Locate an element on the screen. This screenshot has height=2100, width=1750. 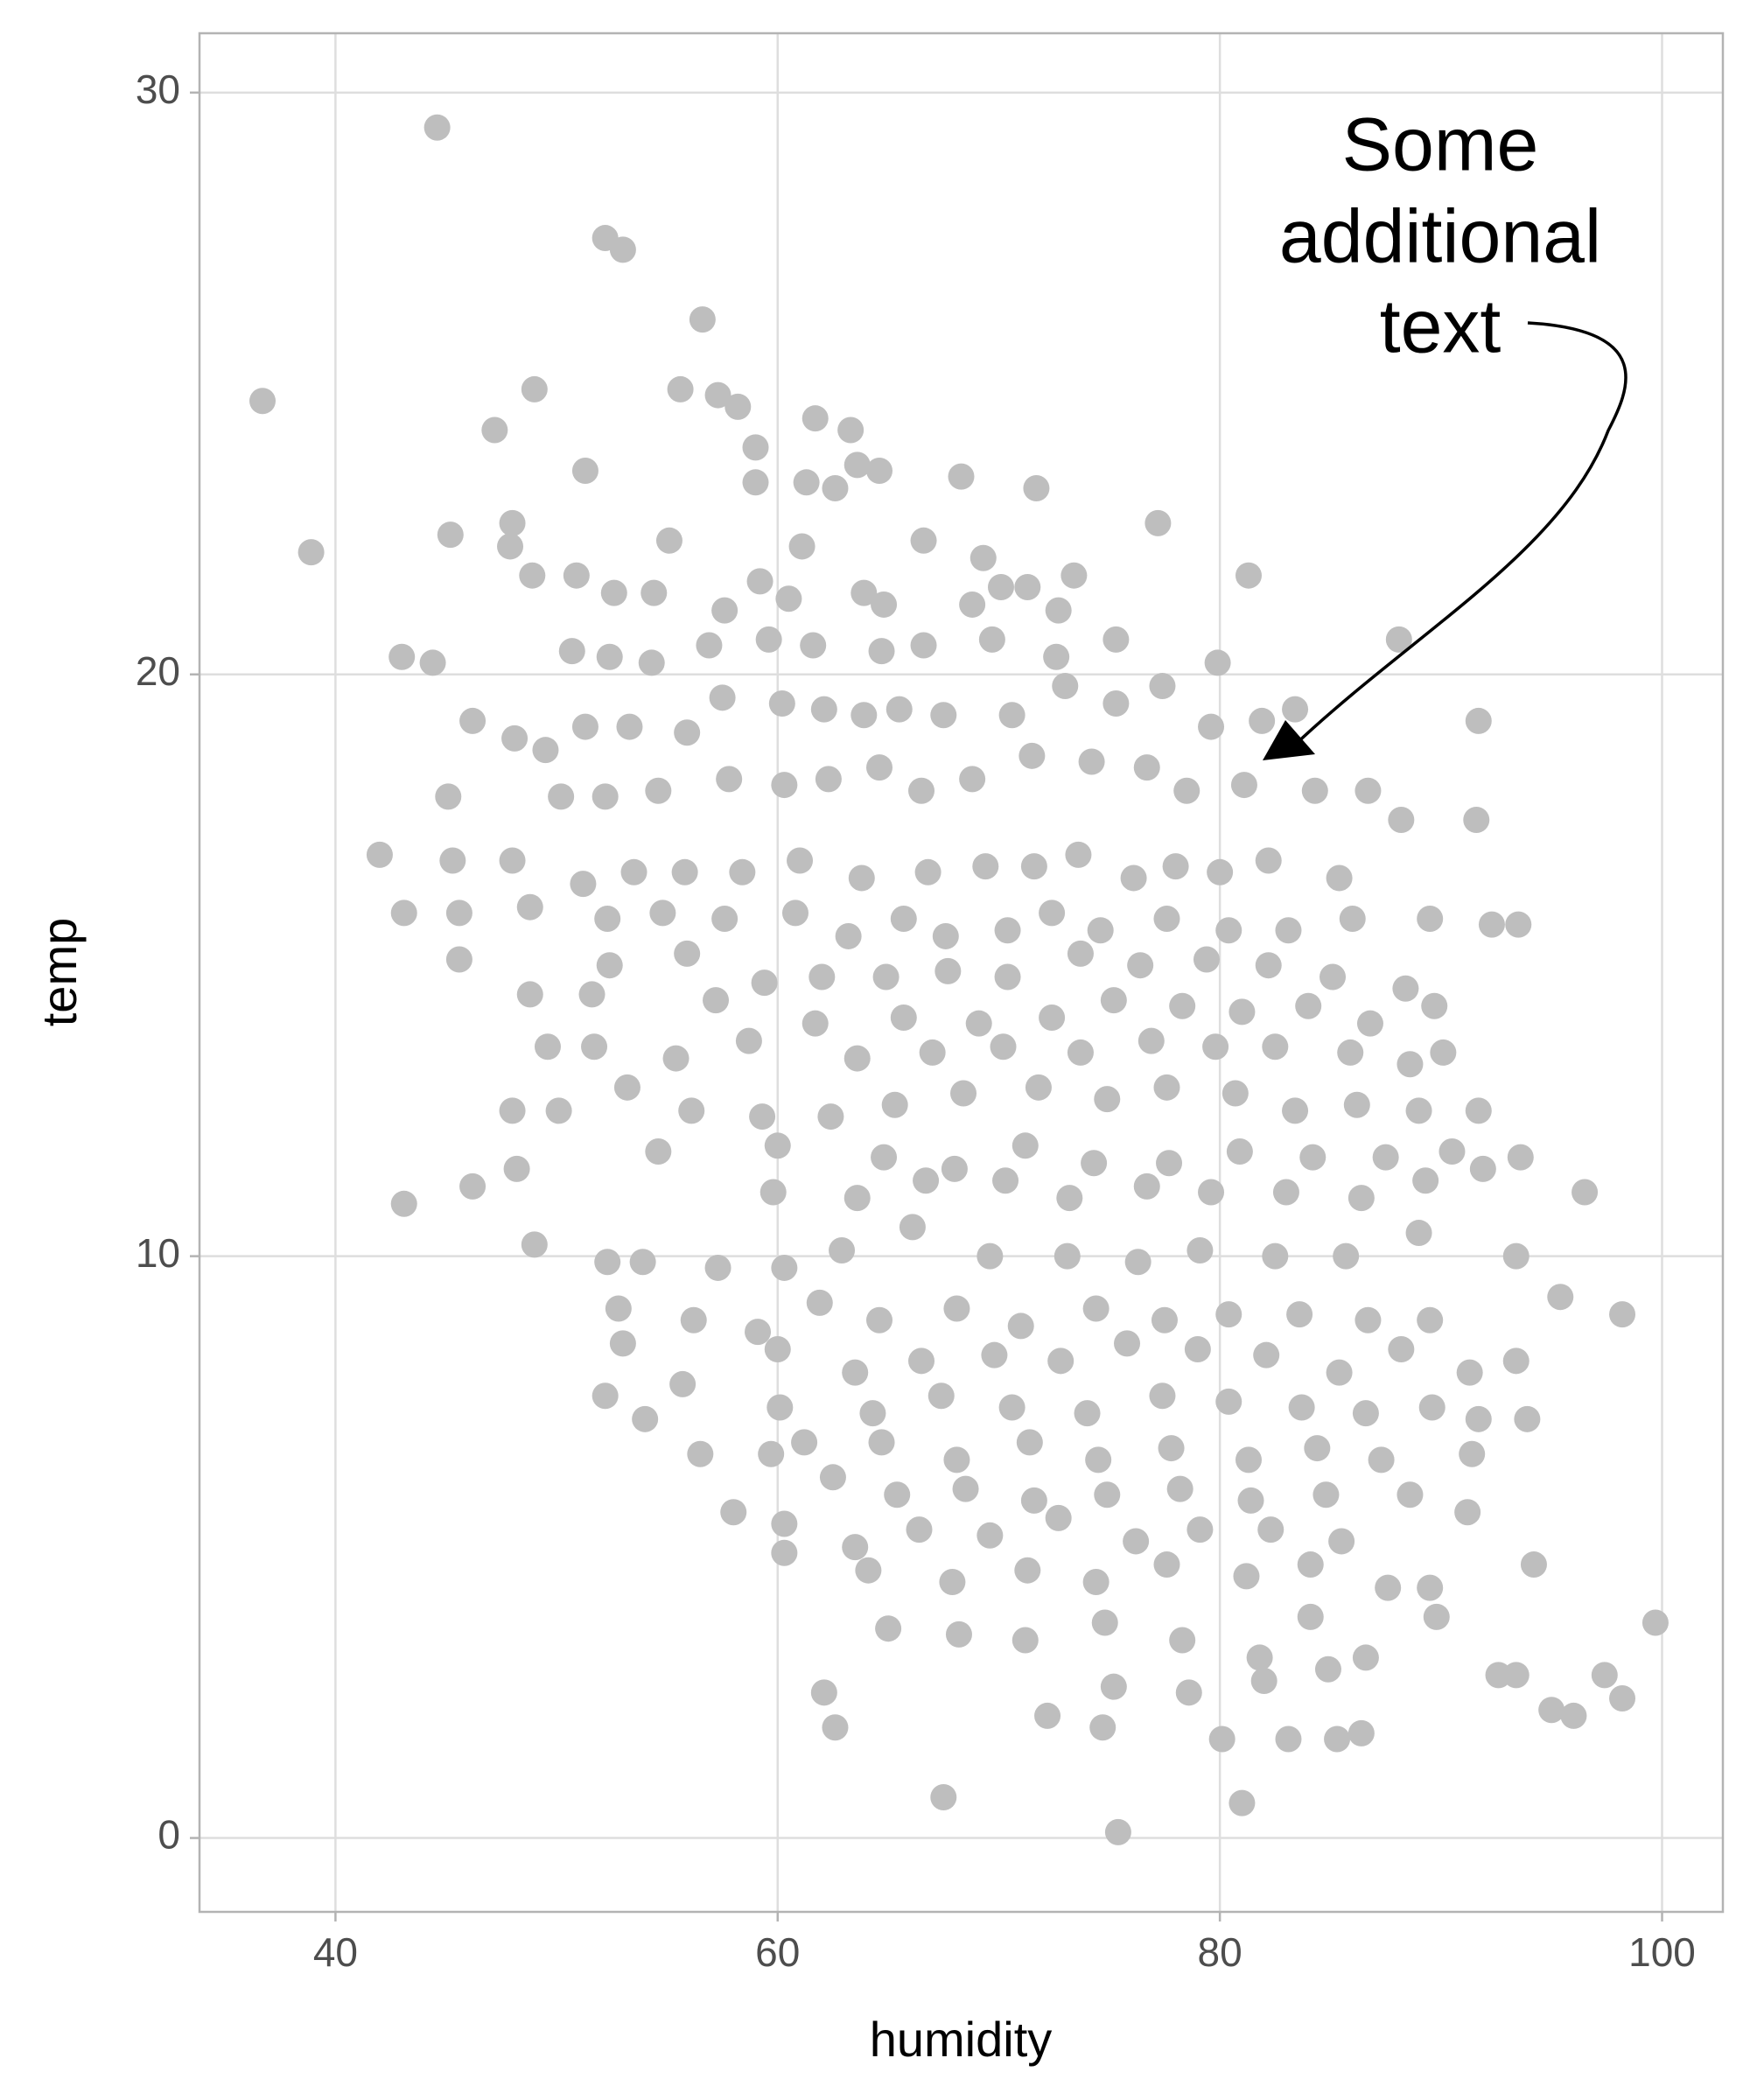
y-tick-label: 10 is located at coordinates (158, 1253).